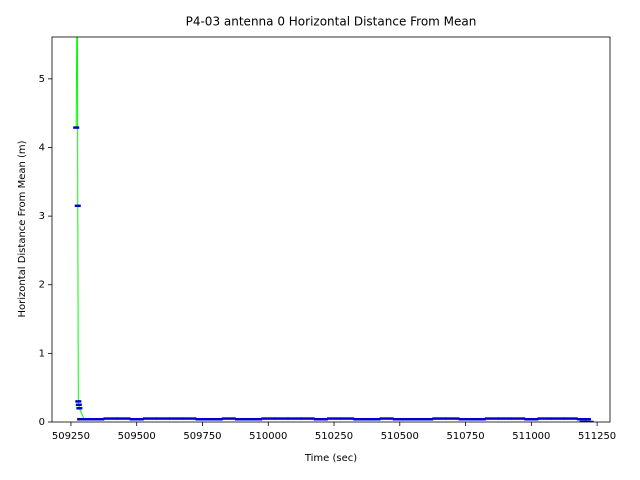 This screenshot has height=480, width=640. Describe the element at coordinates (42, 147) in the screenshot. I see `y-tick-label: 4` at that location.